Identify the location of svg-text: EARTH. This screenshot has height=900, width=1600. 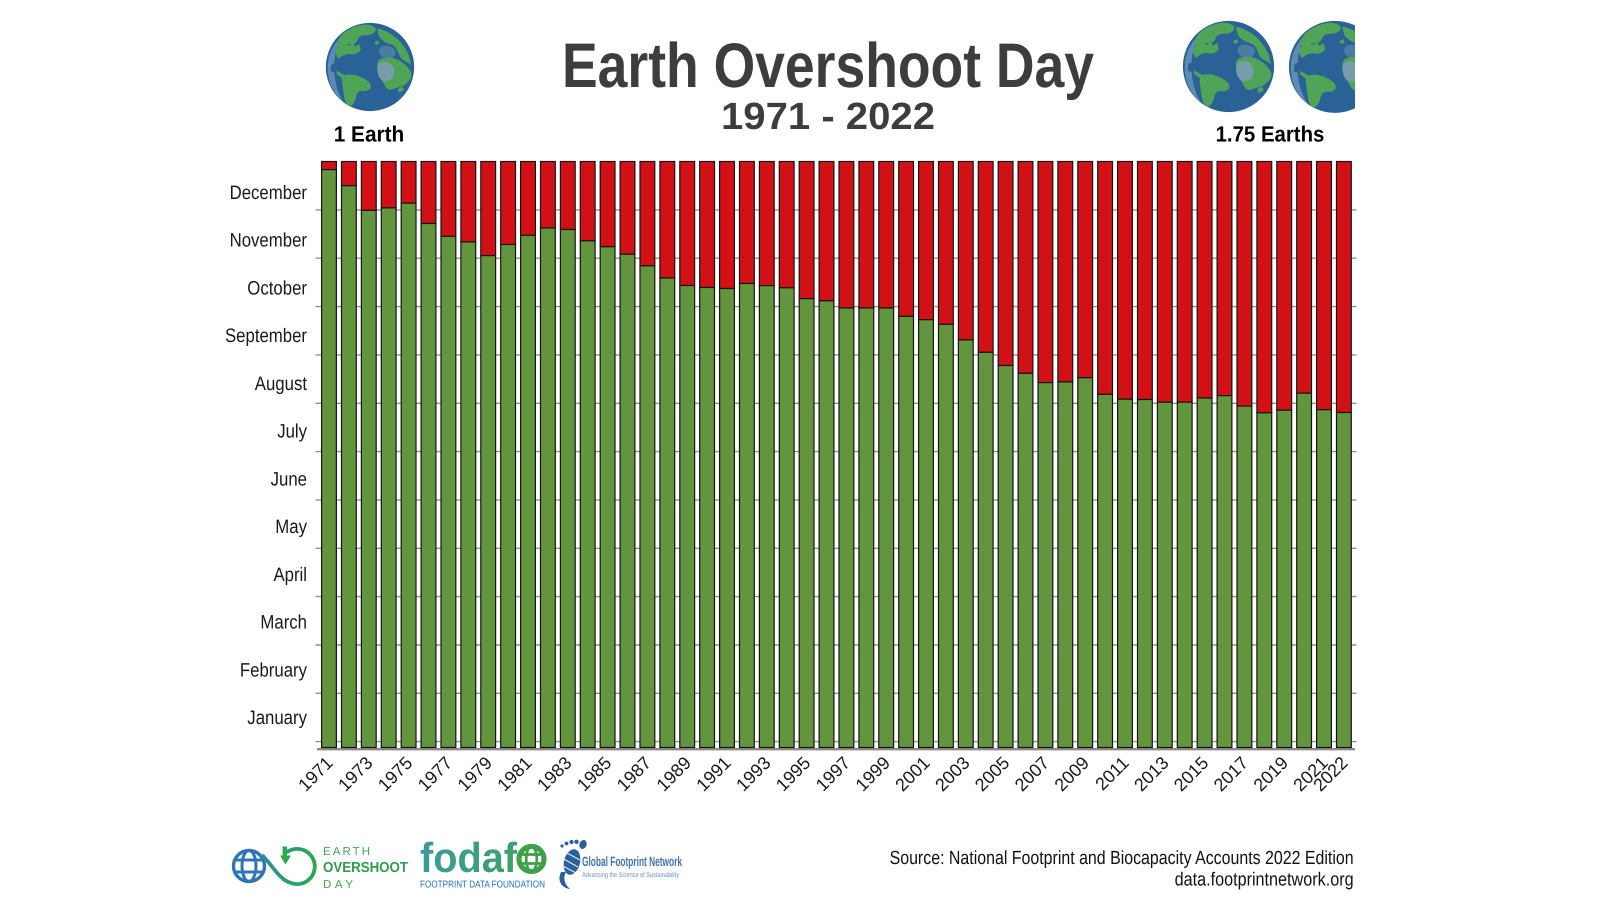
(346, 852).